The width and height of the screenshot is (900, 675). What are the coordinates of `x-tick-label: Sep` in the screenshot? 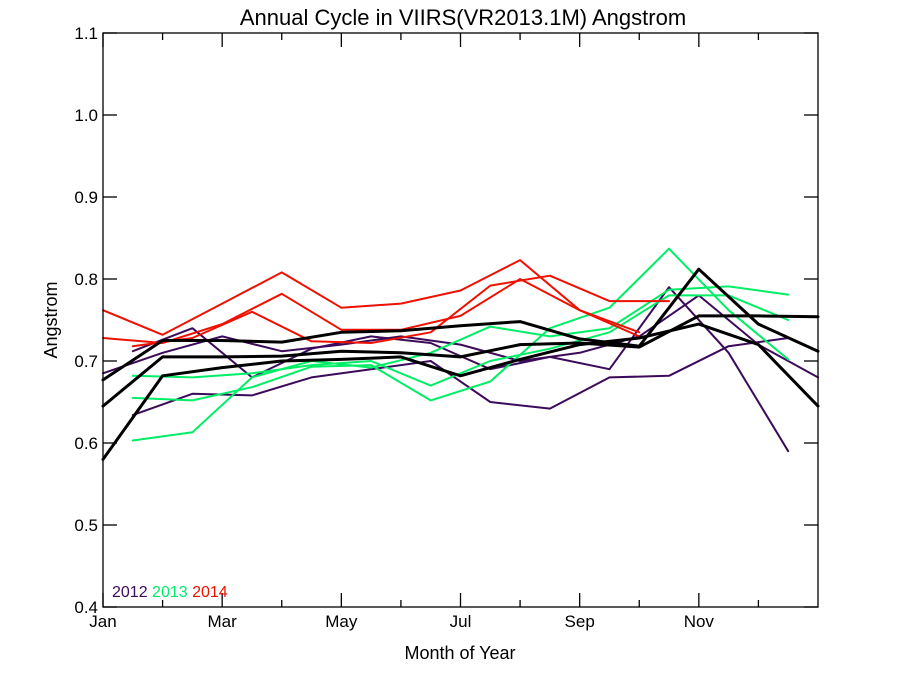 It's located at (580, 621).